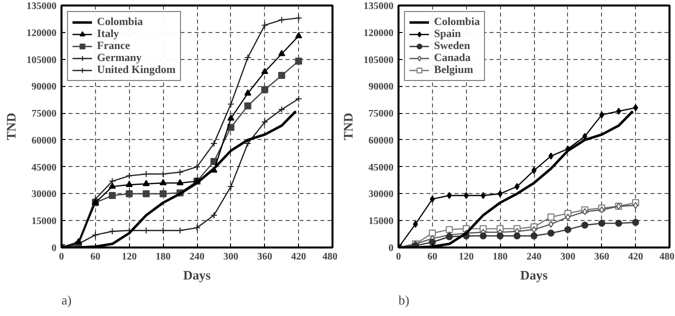  I want to click on legend-label: Spain, so click(447, 34).